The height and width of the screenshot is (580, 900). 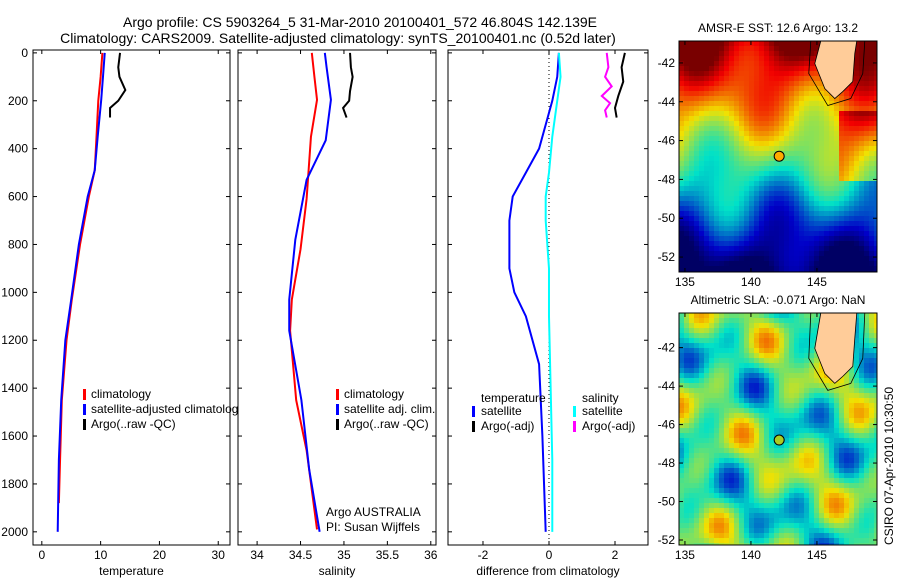 What do you see at coordinates (14, 340) in the screenshot?
I see `y-tick-label: 1200` at bounding box center [14, 340].